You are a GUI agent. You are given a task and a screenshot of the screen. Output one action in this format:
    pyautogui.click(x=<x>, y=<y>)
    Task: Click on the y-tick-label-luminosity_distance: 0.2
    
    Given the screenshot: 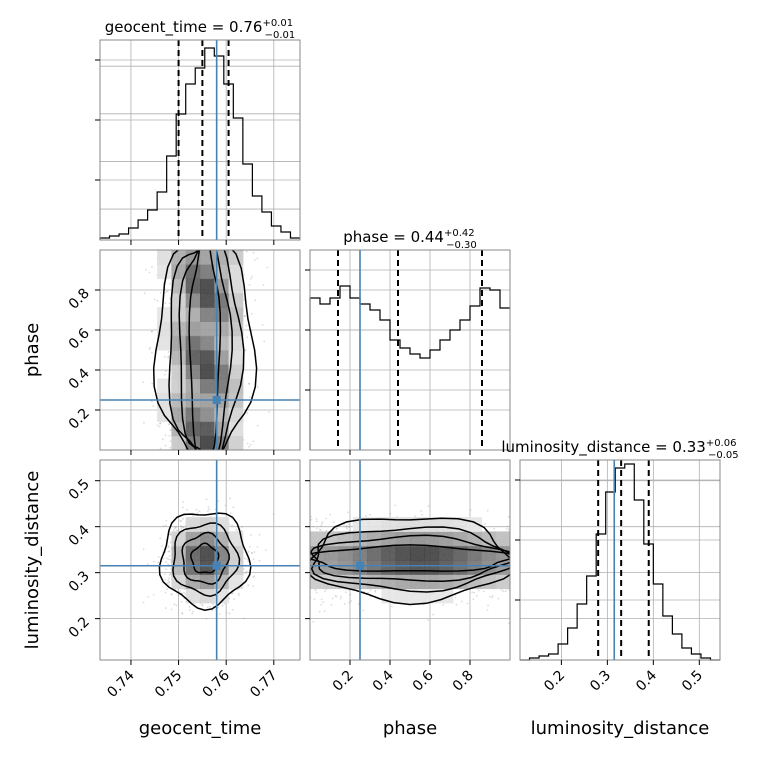 What is the action you would take?
    pyautogui.click(x=79, y=627)
    